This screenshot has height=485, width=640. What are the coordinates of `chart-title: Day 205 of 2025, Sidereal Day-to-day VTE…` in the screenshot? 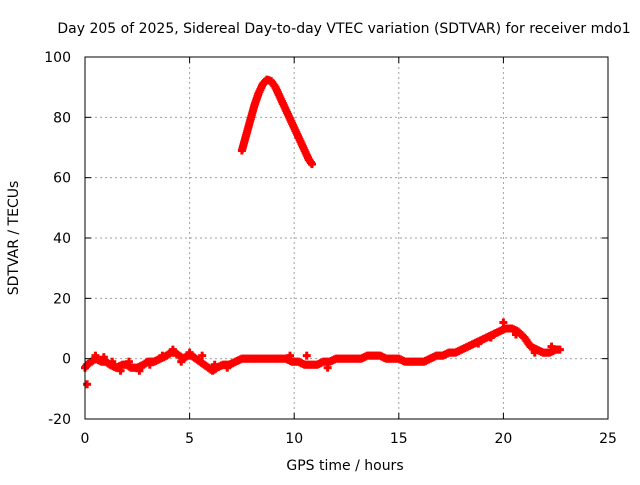 It's located at (343, 29).